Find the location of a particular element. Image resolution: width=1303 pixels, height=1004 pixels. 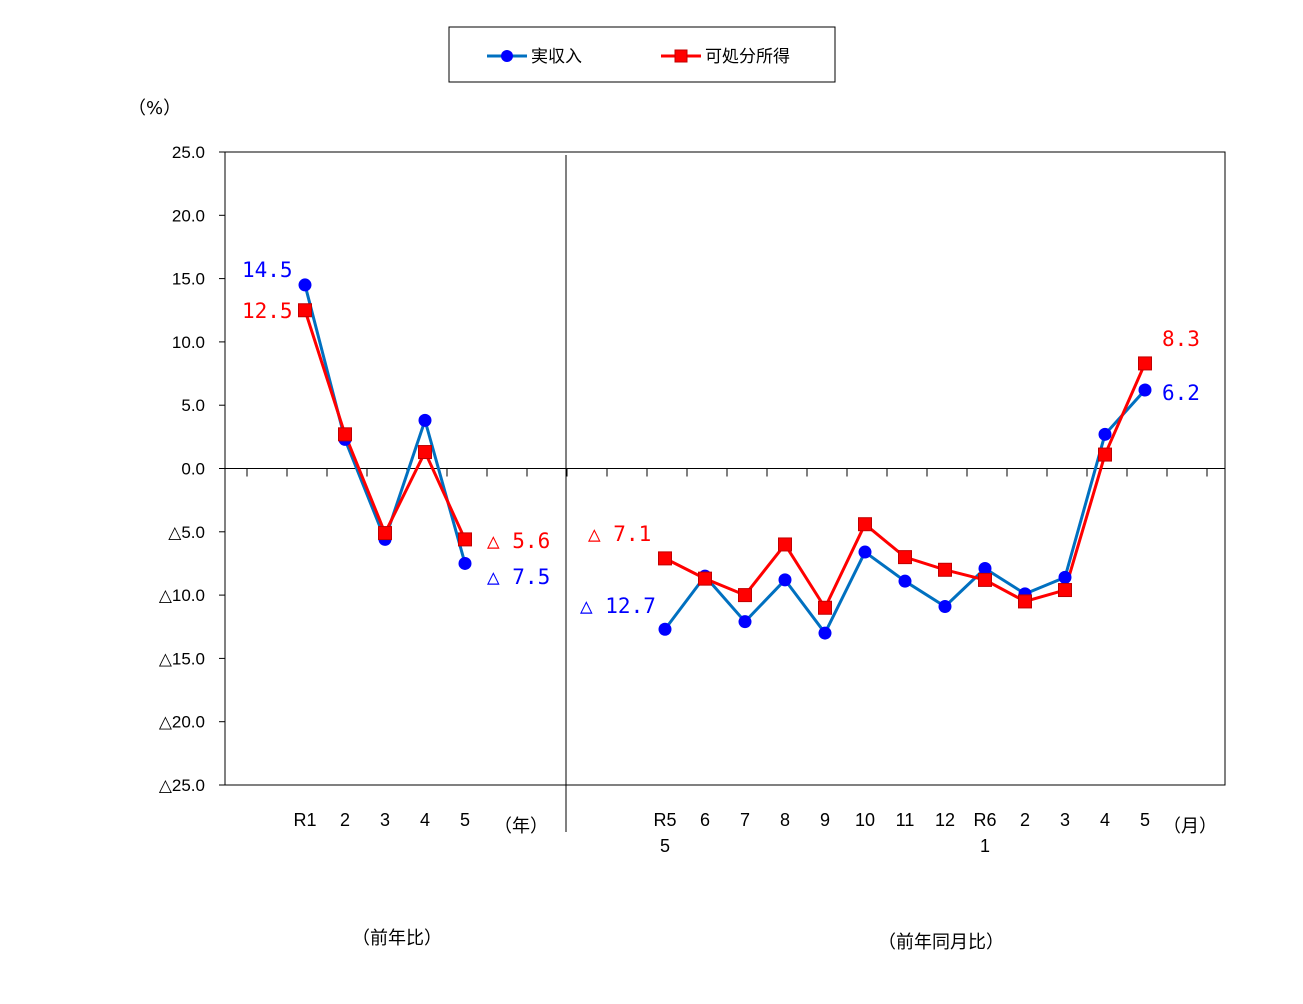

legend: 実収入 可処分所得 is located at coordinates (642, 54).